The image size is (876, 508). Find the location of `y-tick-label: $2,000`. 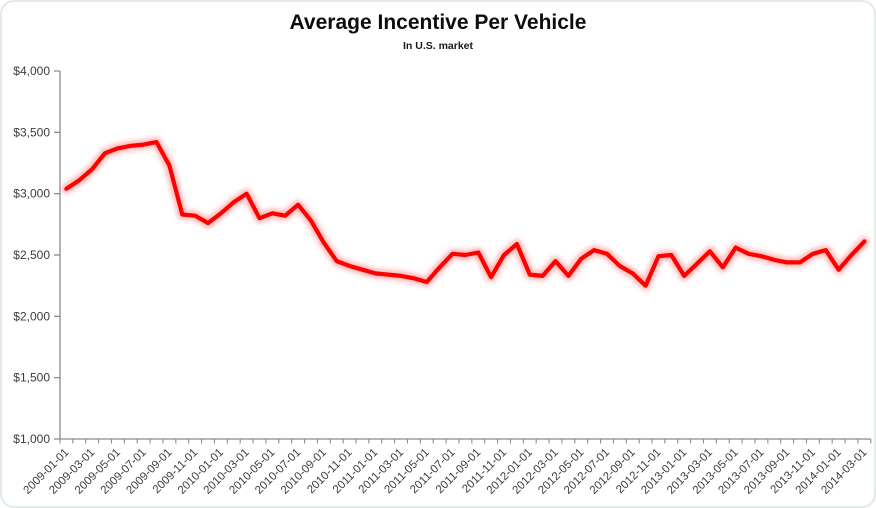

y-tick-label: $2,000 is located at coordinates (31, 316).